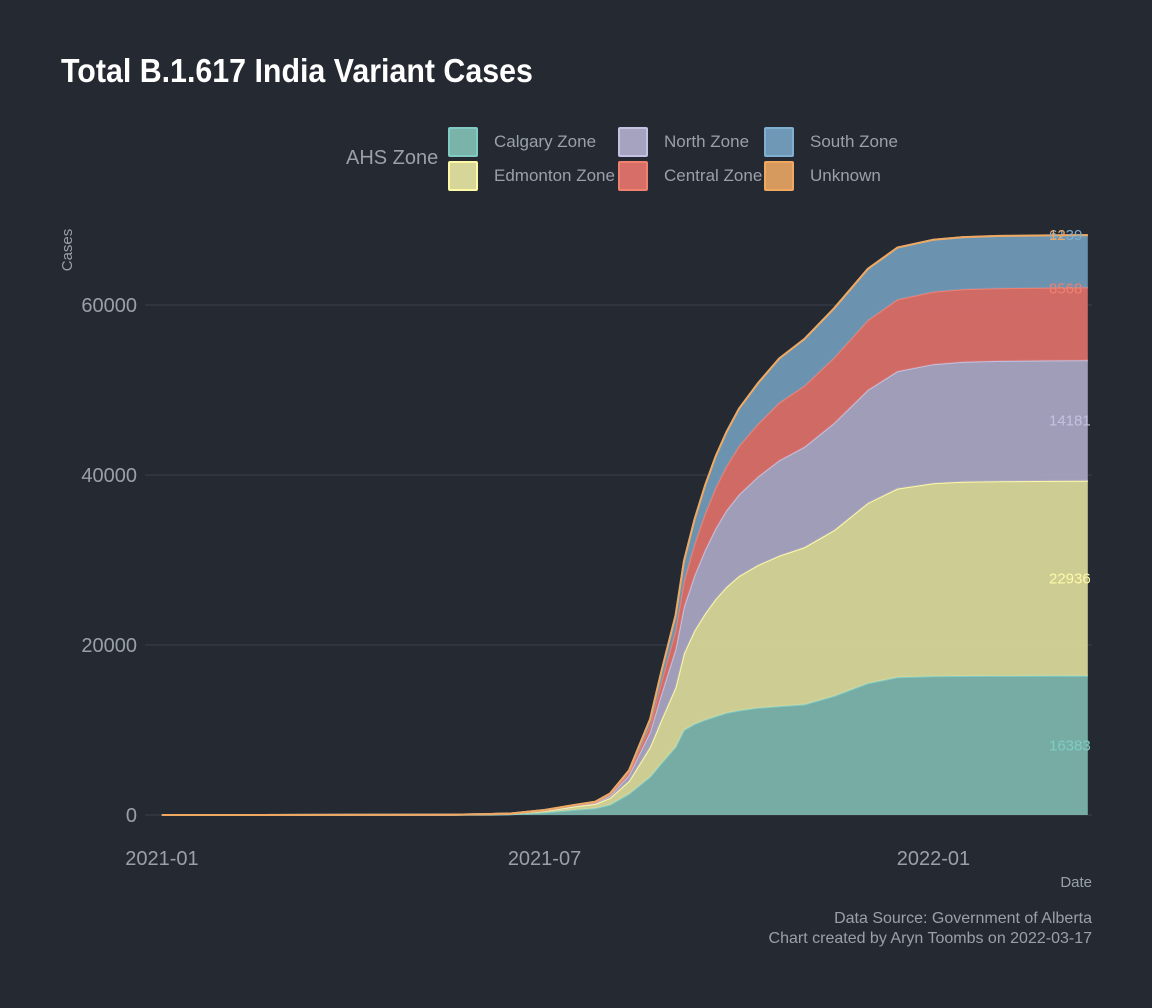 This screenshot has height=1008, width=1152. Describe the element at coordinates (131, 816) in the screenshot. I see `y-tick-label: 0` at that location.